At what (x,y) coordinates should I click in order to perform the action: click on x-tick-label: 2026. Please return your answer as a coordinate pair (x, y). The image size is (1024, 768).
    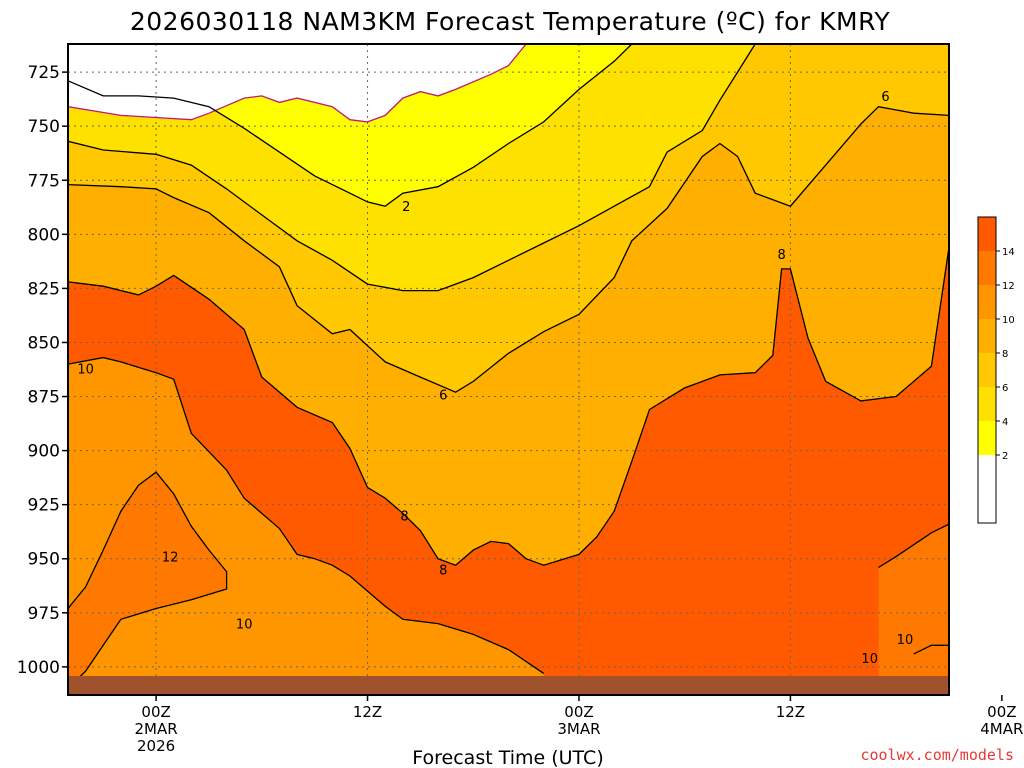
    Looking at the image, I should click on (156, 746).